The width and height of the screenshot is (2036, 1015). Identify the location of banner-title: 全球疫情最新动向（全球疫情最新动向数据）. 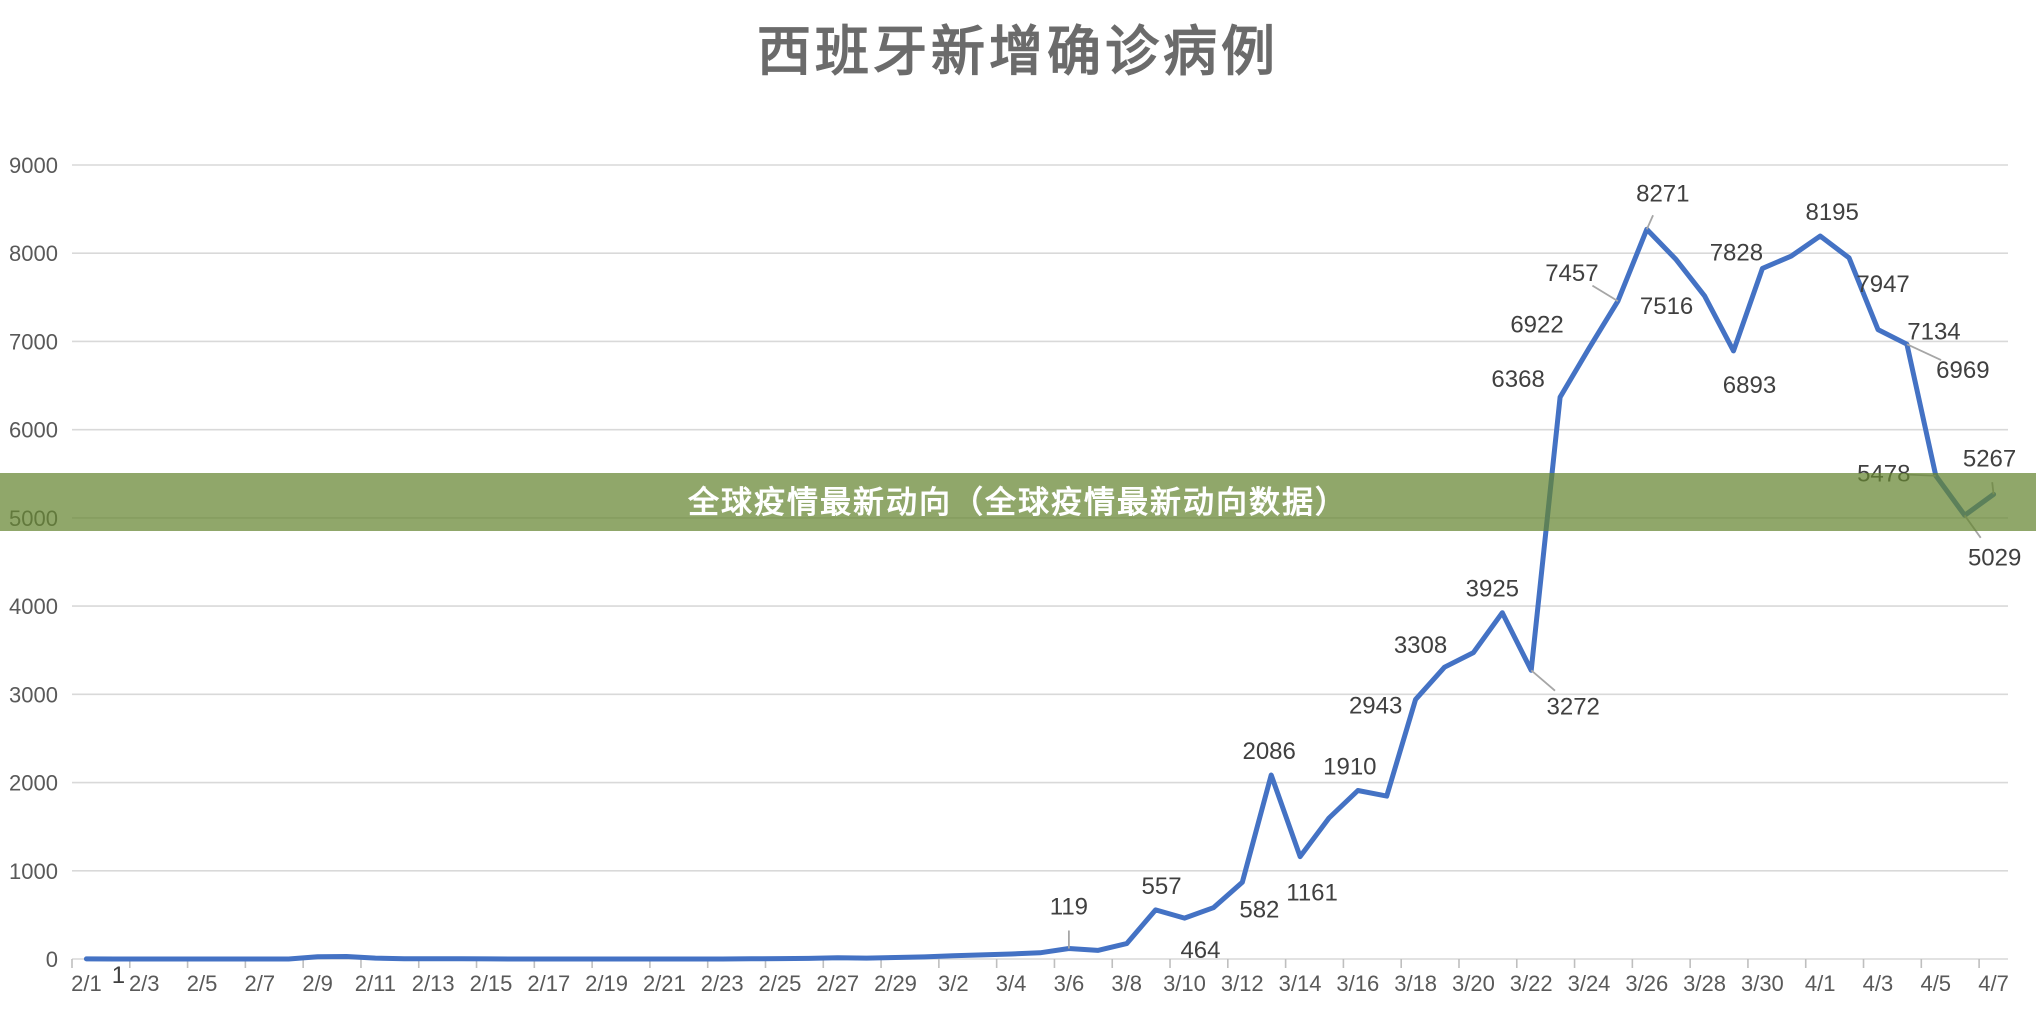
(1017, 502).